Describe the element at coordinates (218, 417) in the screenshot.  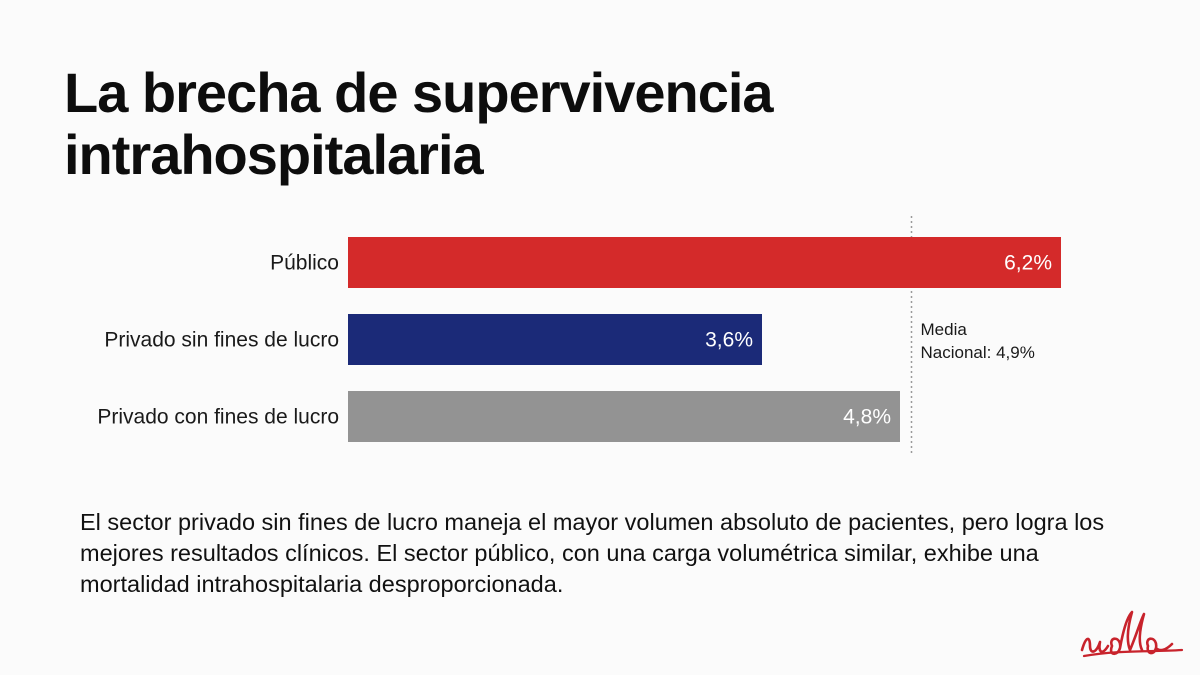
I see `category-label-privado-con-fines-de-lucro: Privado con fines de lucro` at that location.